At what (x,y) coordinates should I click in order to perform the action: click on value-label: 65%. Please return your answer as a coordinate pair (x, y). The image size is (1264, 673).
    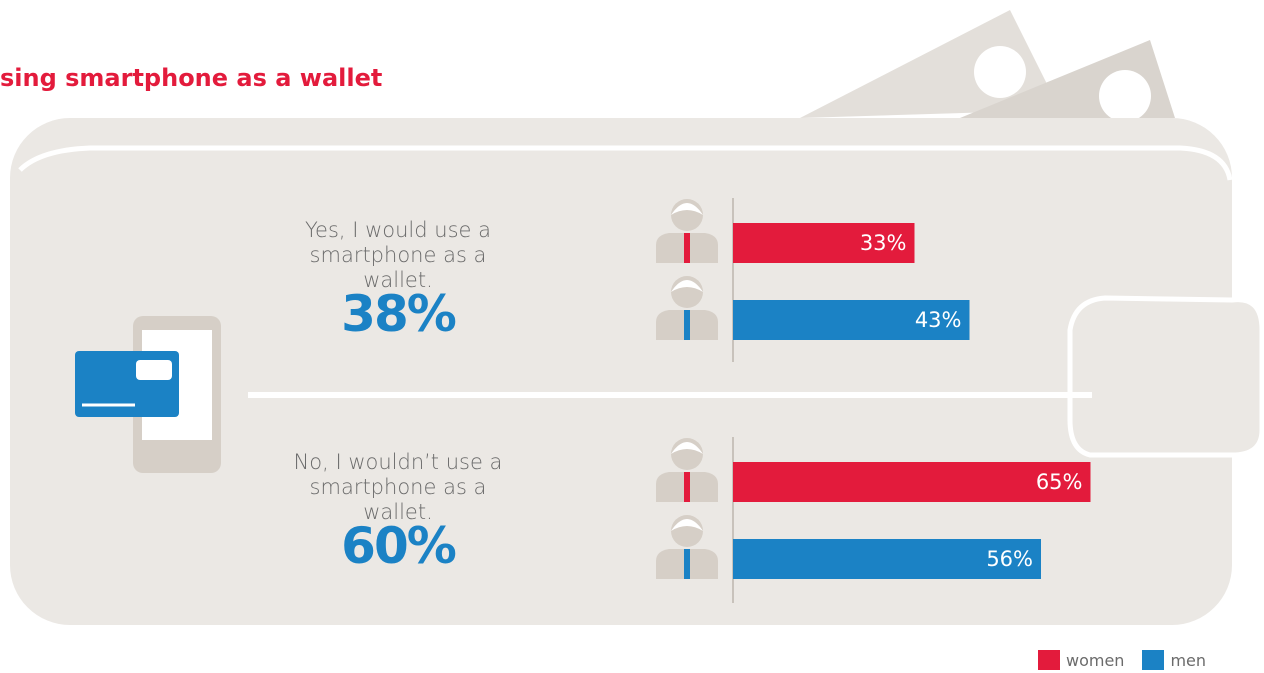
    Looking at the image, I should click on (1059, 482).